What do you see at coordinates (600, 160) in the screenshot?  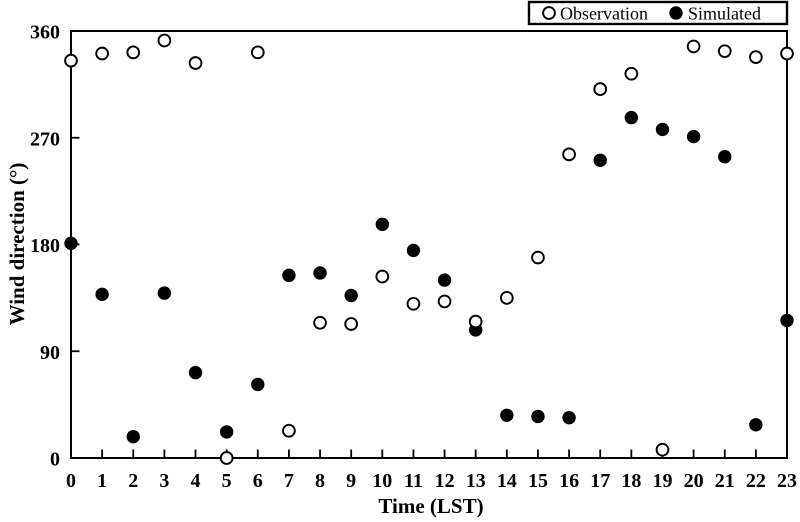 I see `point-simulated-h17` at bounding box center [600, 160].